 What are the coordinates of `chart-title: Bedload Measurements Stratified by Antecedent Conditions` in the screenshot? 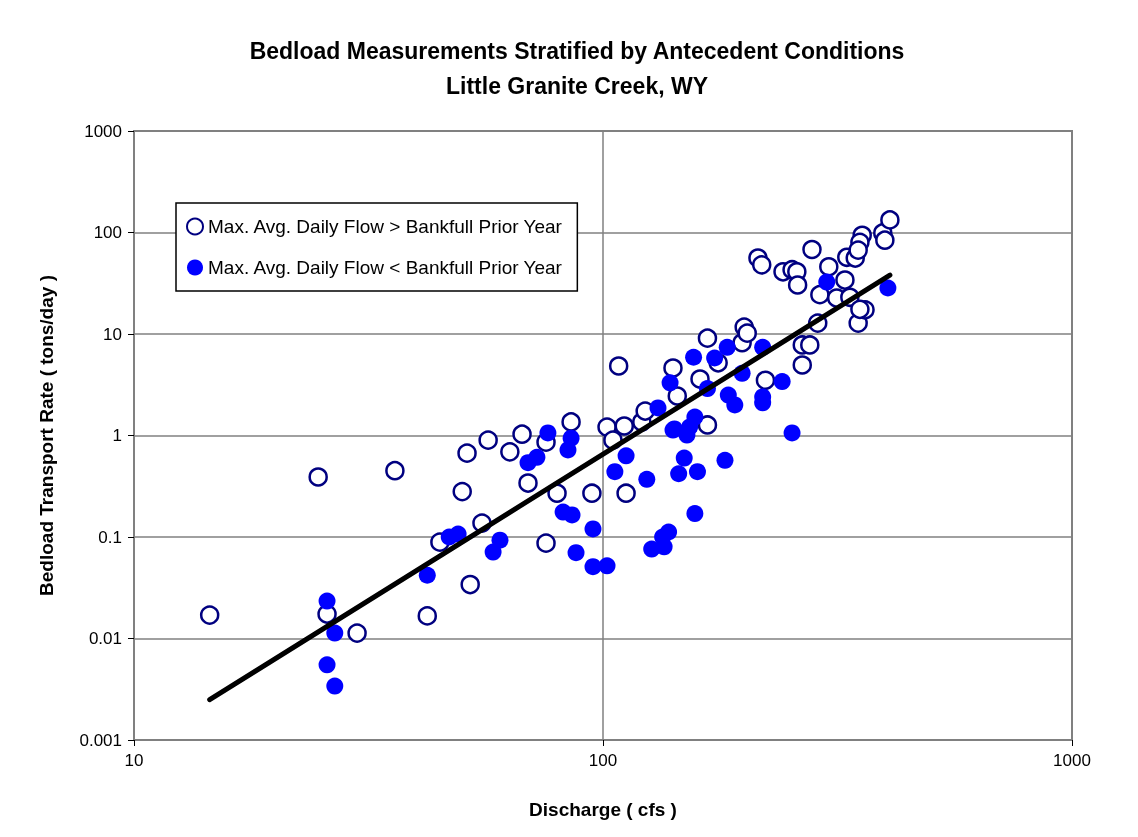 It's located at (577, 50).